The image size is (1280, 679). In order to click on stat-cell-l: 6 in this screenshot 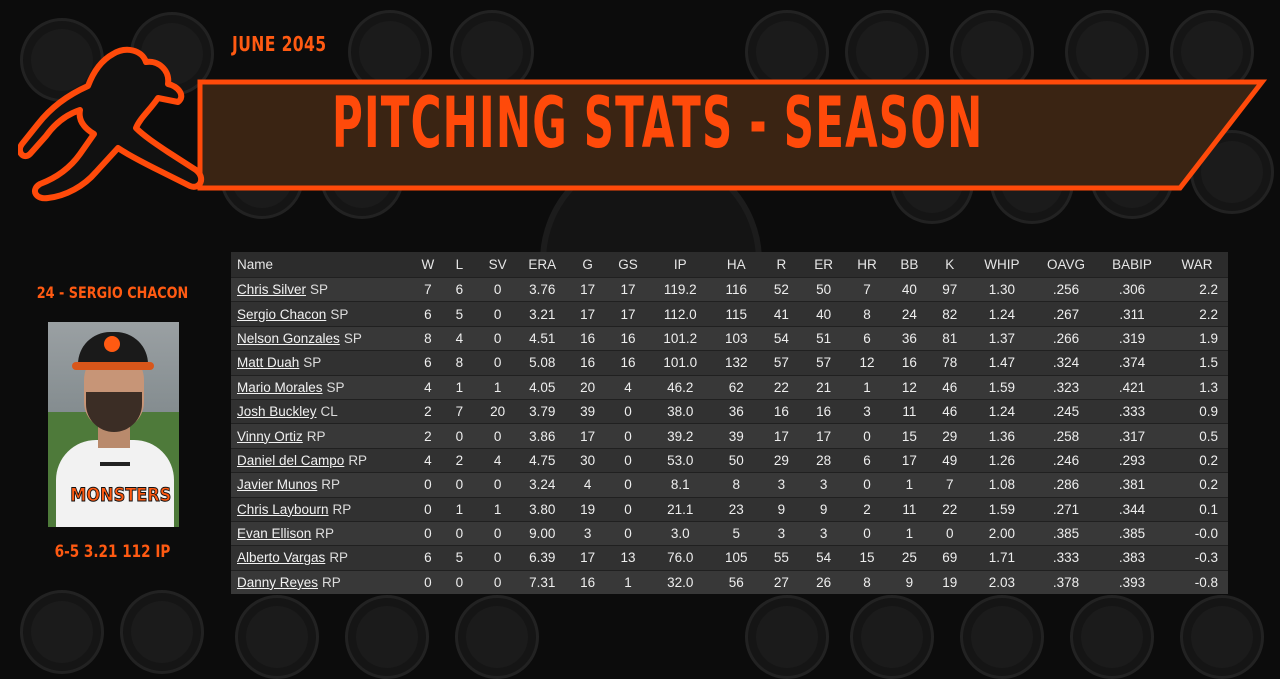, I will do `click(459, 289)`.